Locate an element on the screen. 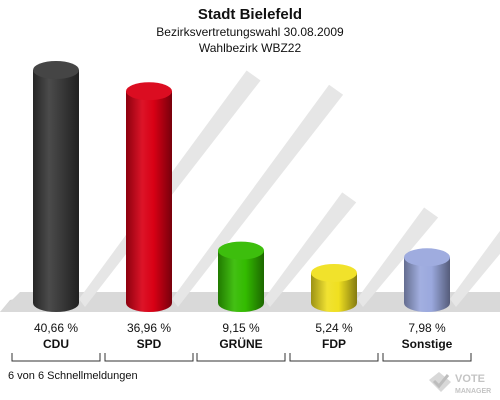 This screenshot has height=400, width=500. bar-fdp is located at coordinates (334, 292).